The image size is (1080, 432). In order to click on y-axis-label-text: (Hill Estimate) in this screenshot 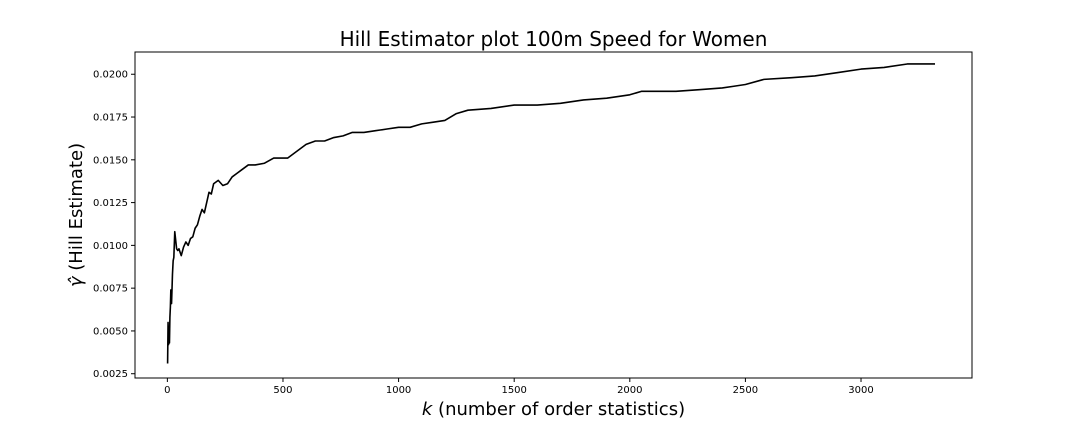, I will do `click(76, 210)`.